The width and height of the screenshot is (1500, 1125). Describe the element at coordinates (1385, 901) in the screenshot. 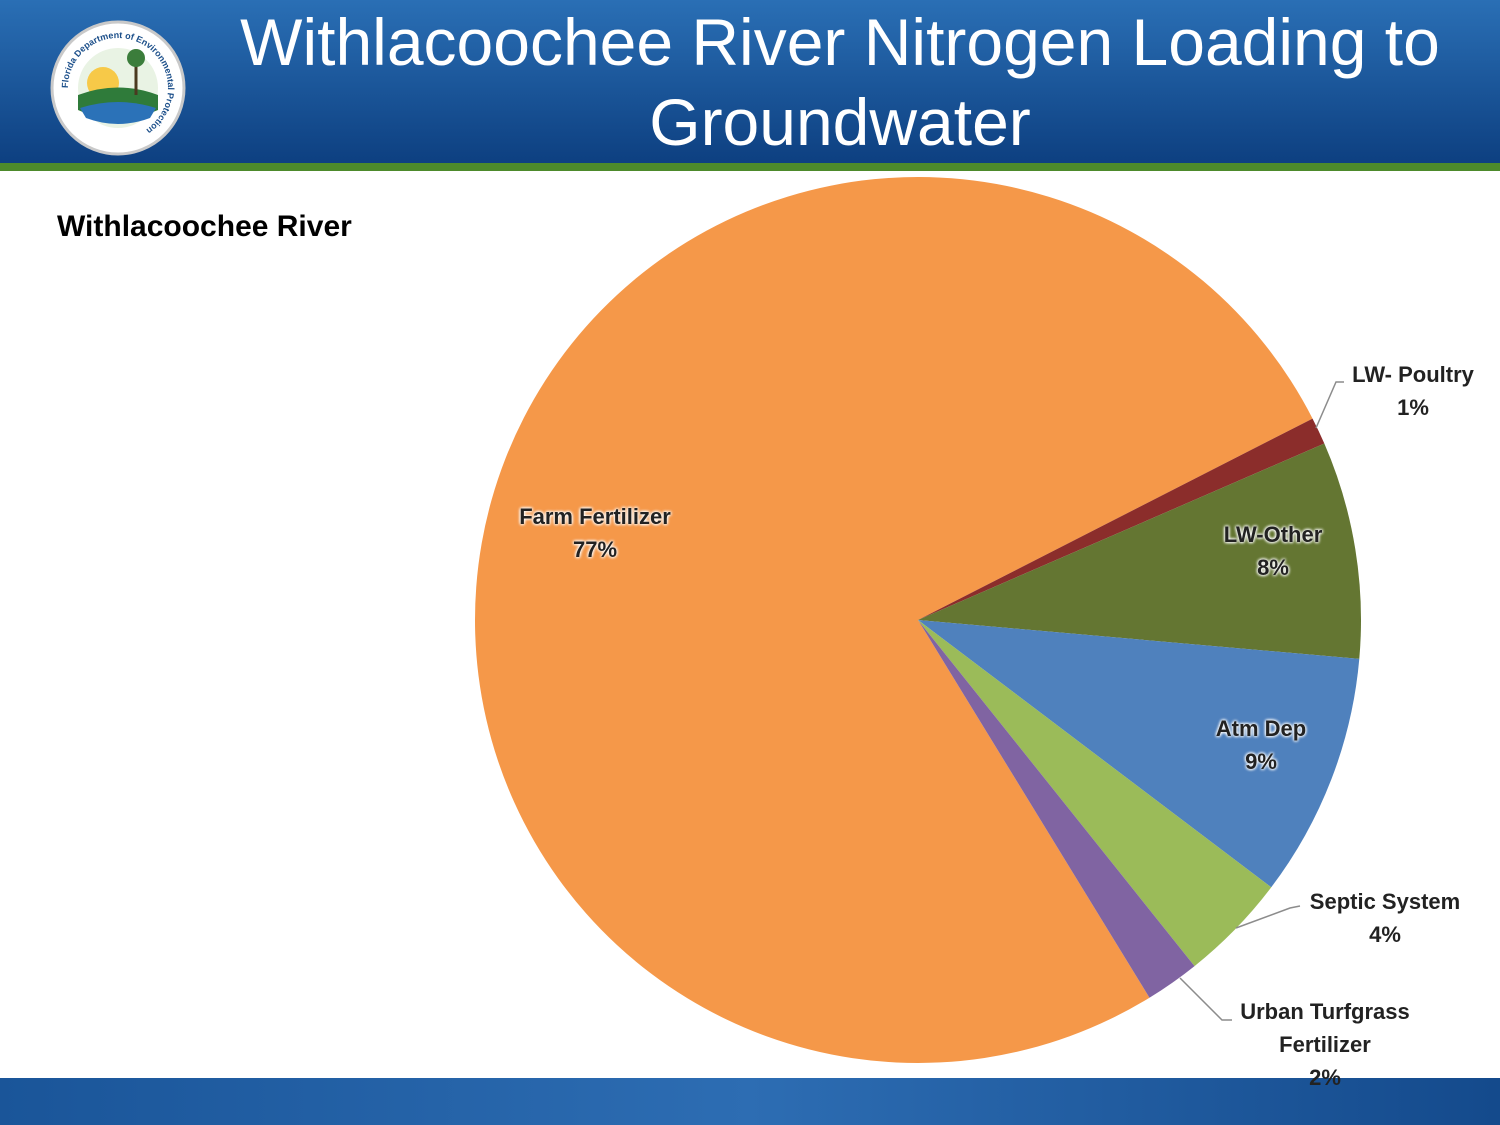

I see `slice-name: Septic System` at that location.